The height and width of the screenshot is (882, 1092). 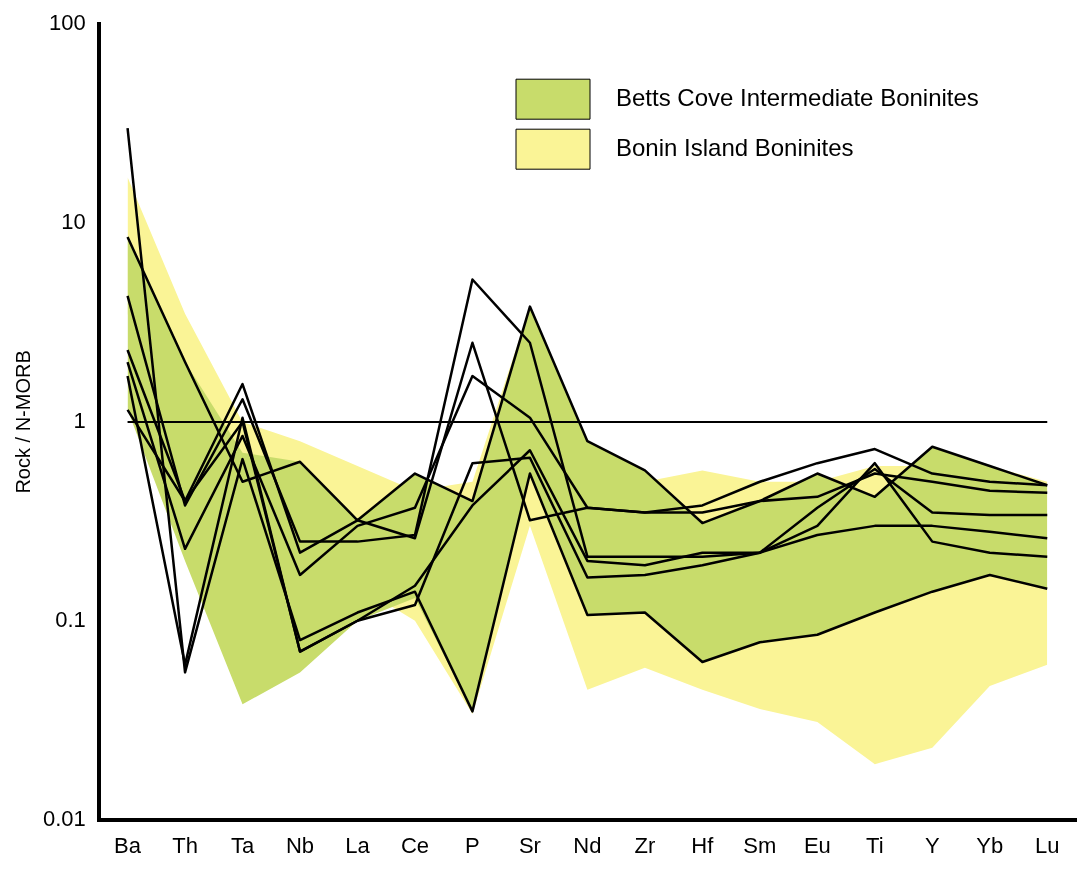 I want to click on y-axis-title: Rock / N-MORB, so click(x=22, y=422).